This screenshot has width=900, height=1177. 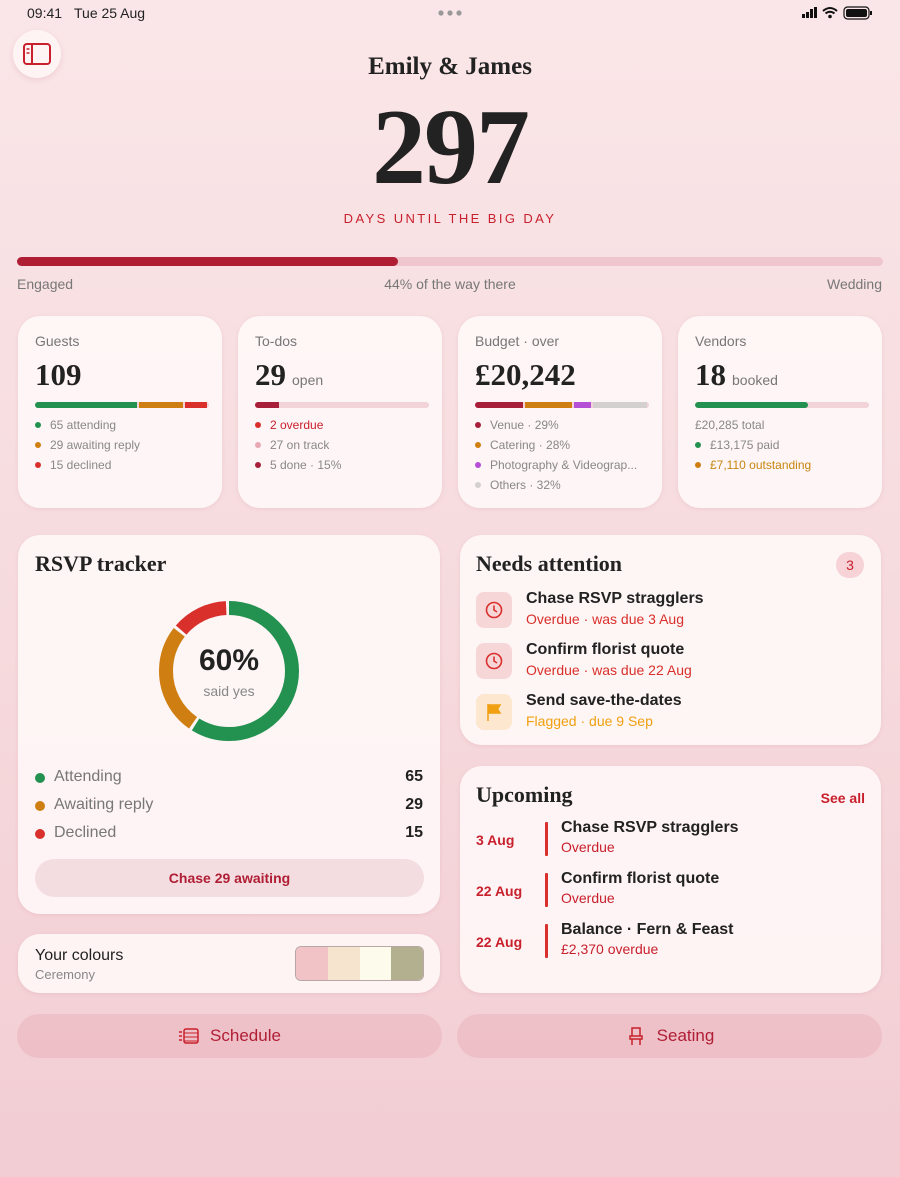 I want to click on task-title: Chase RSVP stragglers, so click(x=615, y=598).